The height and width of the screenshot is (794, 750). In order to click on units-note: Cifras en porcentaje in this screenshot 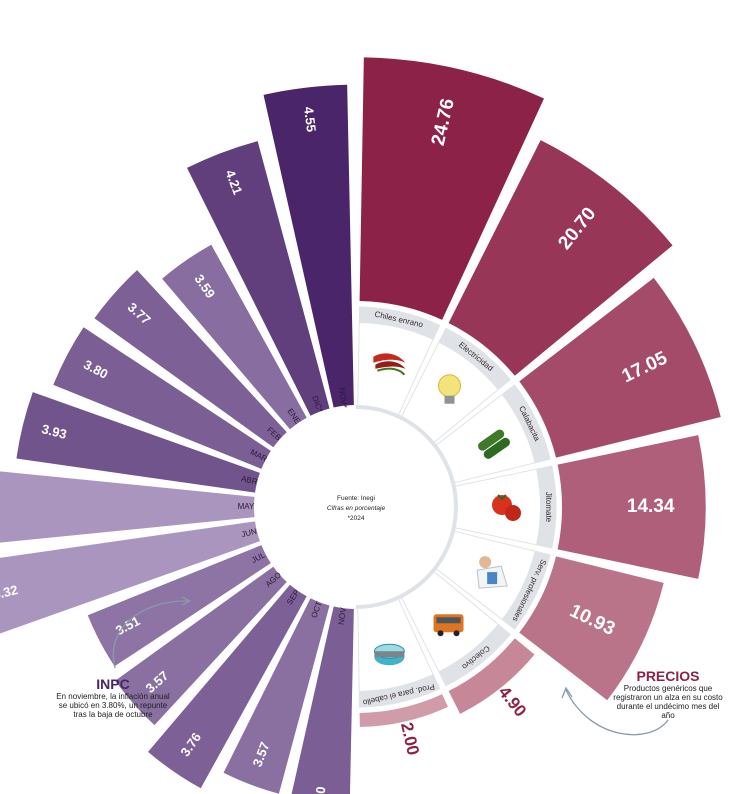, I will do `click(356, 508)`.